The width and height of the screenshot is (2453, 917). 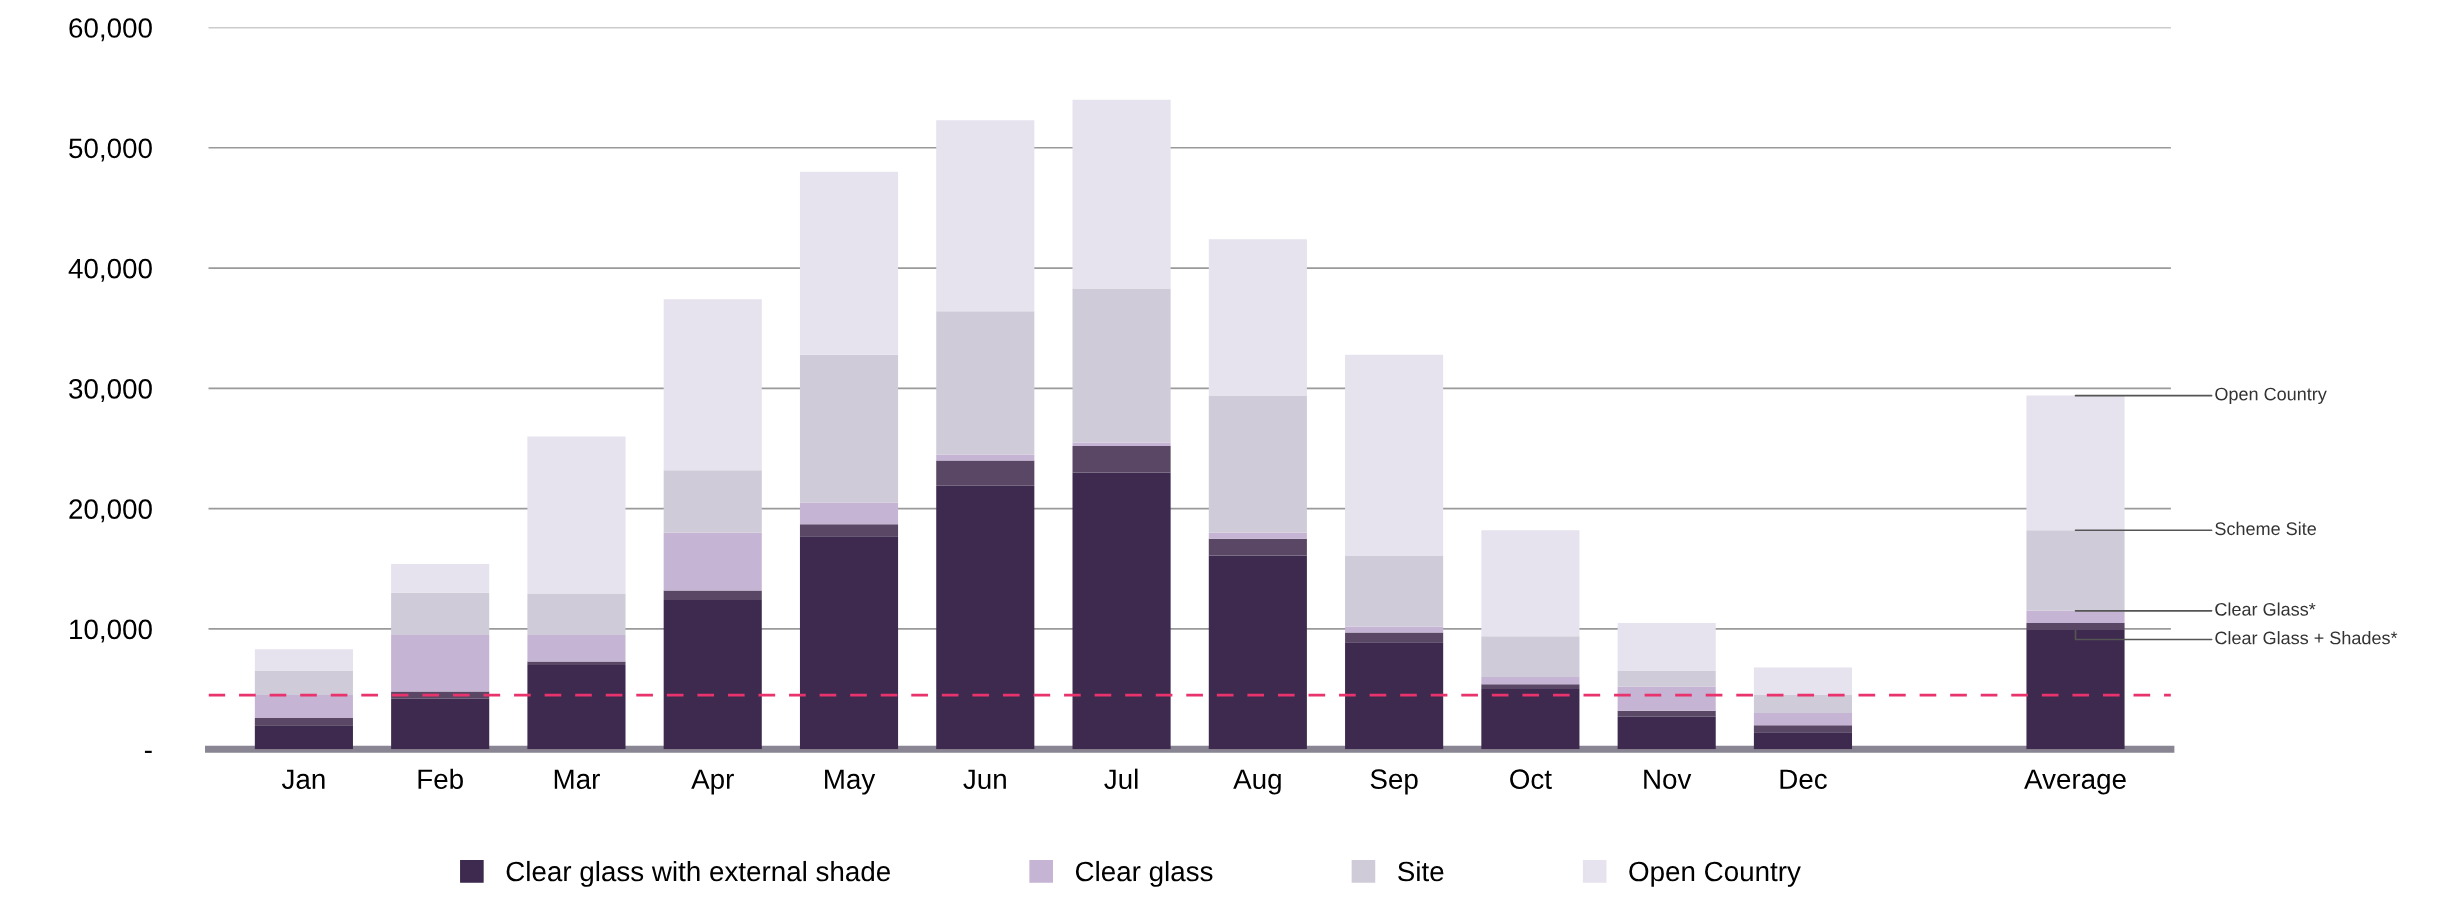 I want to click on y-tick-label: -, so click(x=148, y=751).